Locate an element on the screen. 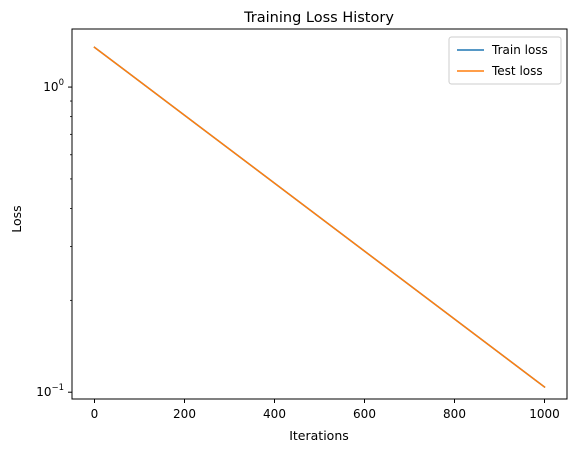 The height and width of the screenshot is (453, 578). legend-label-1: Test loss is located at coordinates (517, 71).